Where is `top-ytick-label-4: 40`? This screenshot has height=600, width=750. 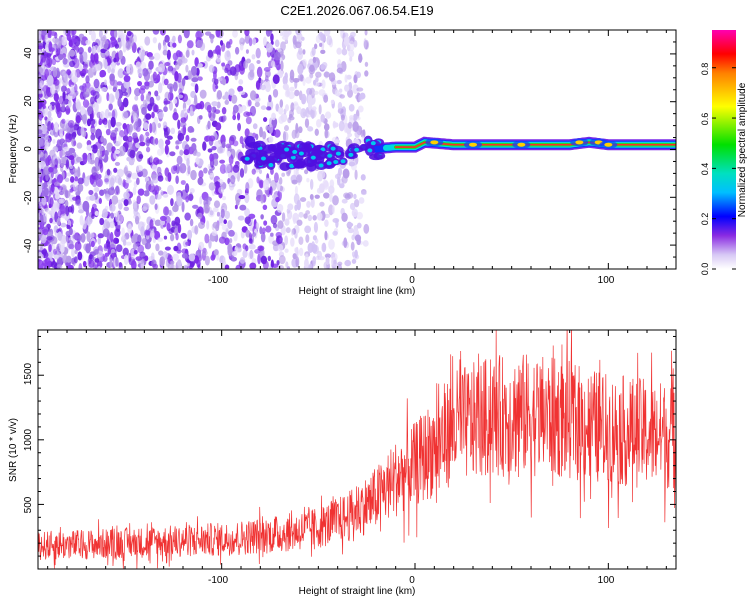
top-ytick-label-4: 40 is located at coordinates (28, 53).